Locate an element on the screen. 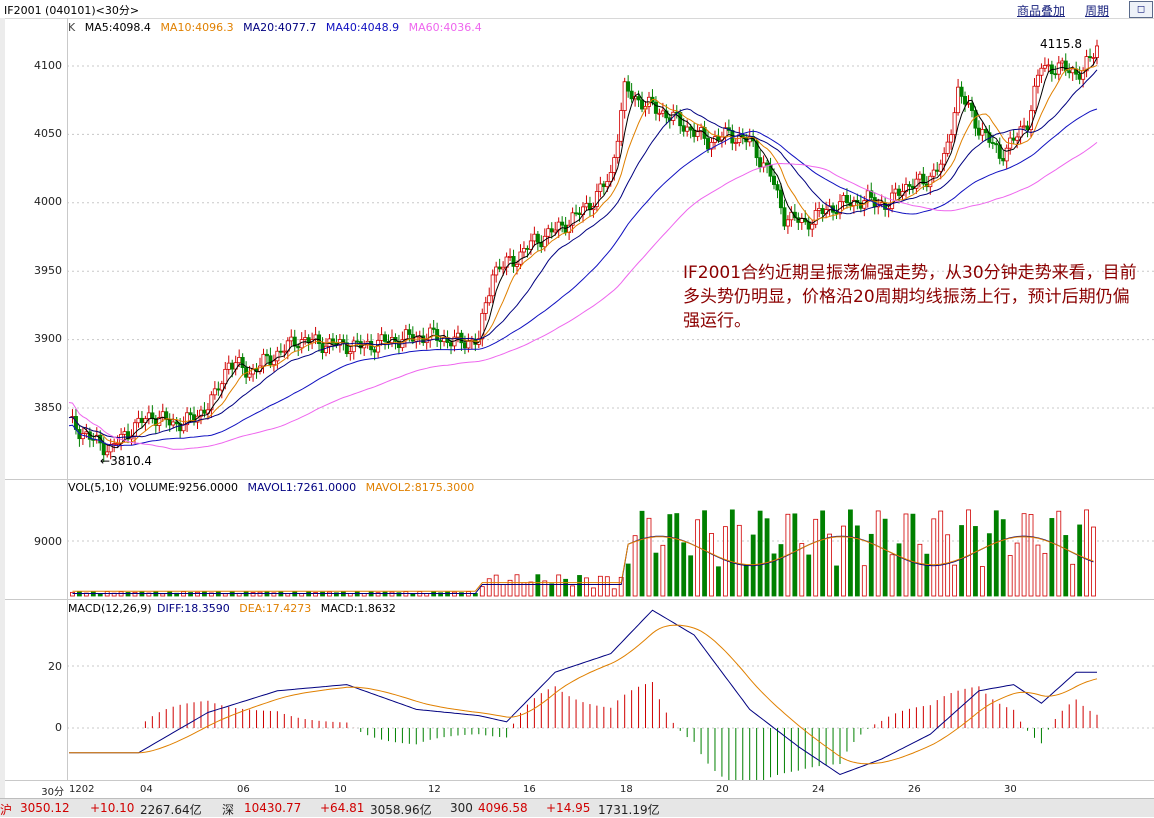 The image size is (1154, 818). period-button: 周期 is located at coordinates (1097, 11).